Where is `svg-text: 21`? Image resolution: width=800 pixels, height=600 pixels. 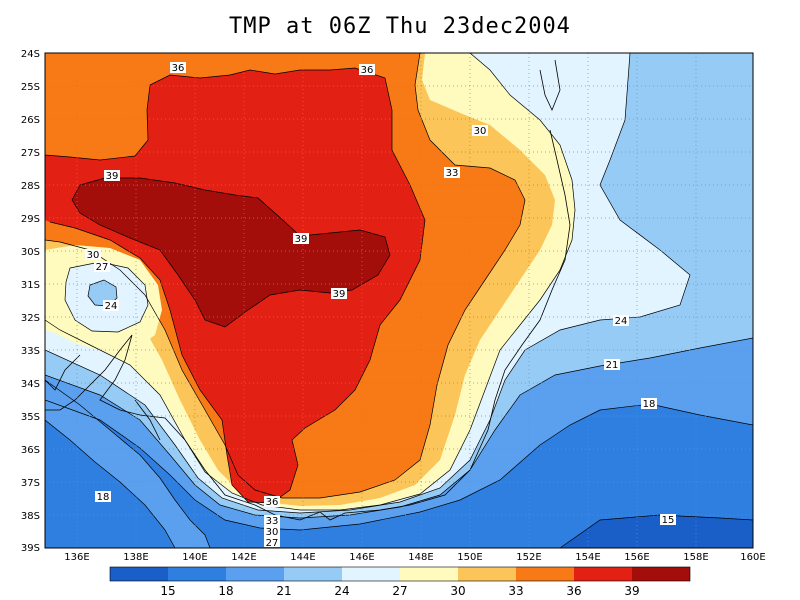 svg-text: 21 is located at coordinates (612, 365).